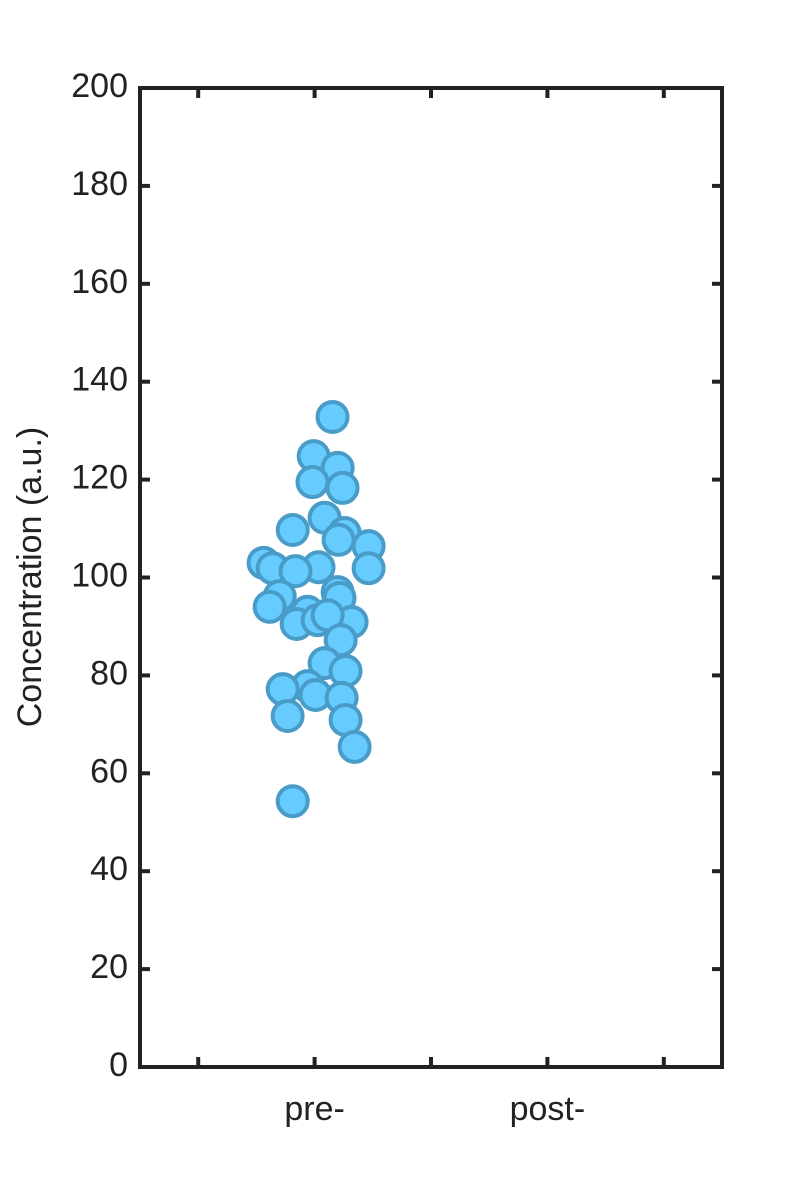 Image resolution: width=800 pixels, height=1200 pixels. I want to click on y-tick-label: 40, so click(109, 869).